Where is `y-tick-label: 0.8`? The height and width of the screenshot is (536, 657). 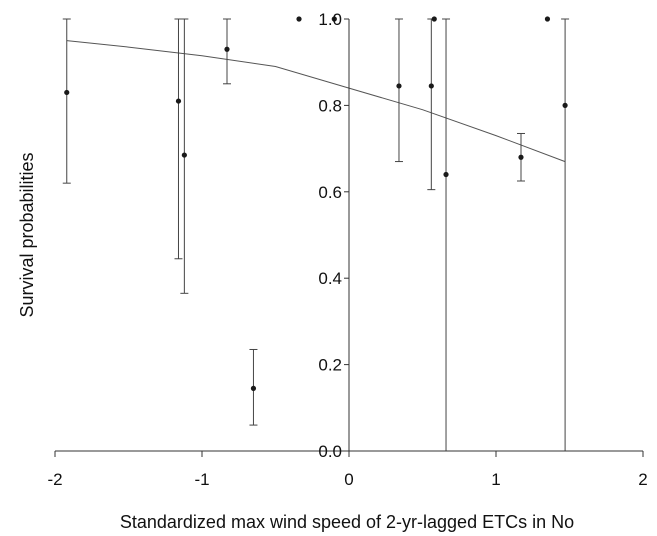 y-tick-label: 0.8 is located at coordinates (330, 105).